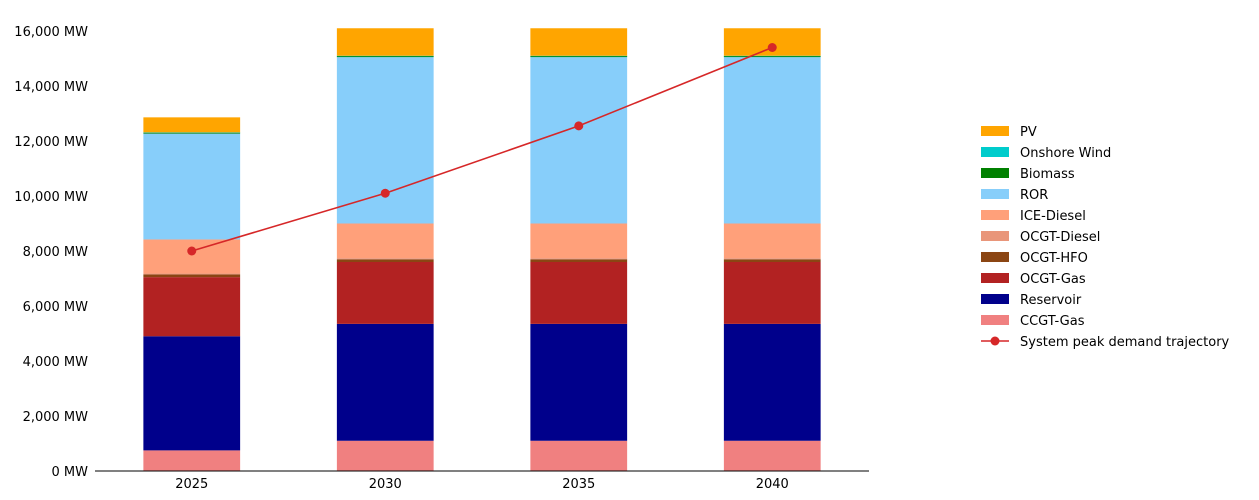 The width and height of the screenshot is (1259, 500). What do you see at coordinates (579, 455) in the screenshot?
I see `bar-segment-ccgt-gas-2035` at bounding box center [579, 455].